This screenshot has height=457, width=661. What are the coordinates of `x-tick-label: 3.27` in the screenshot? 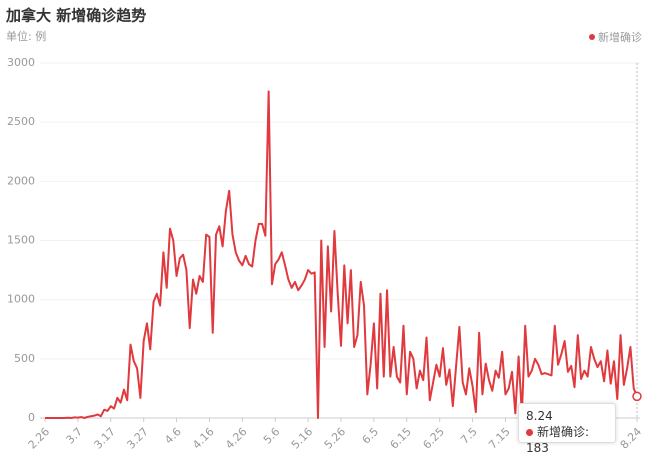 It's located at (137, 438).